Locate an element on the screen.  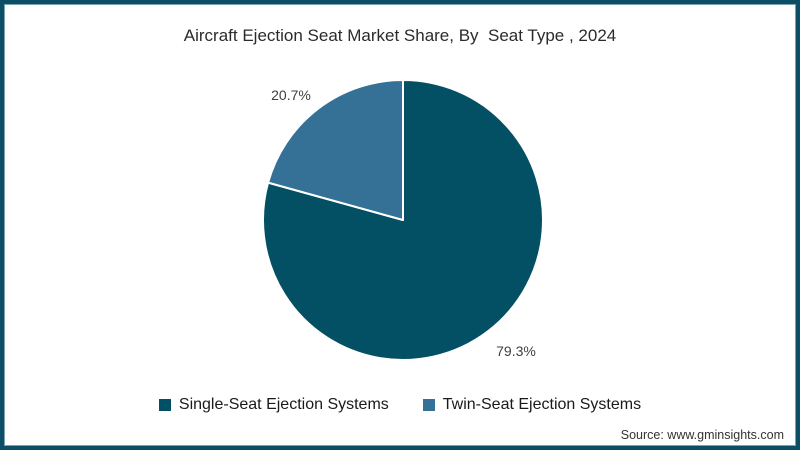
legend-item-twin-seat: Twin-Seat Ejection Systems is located at coordinates (532, 405).